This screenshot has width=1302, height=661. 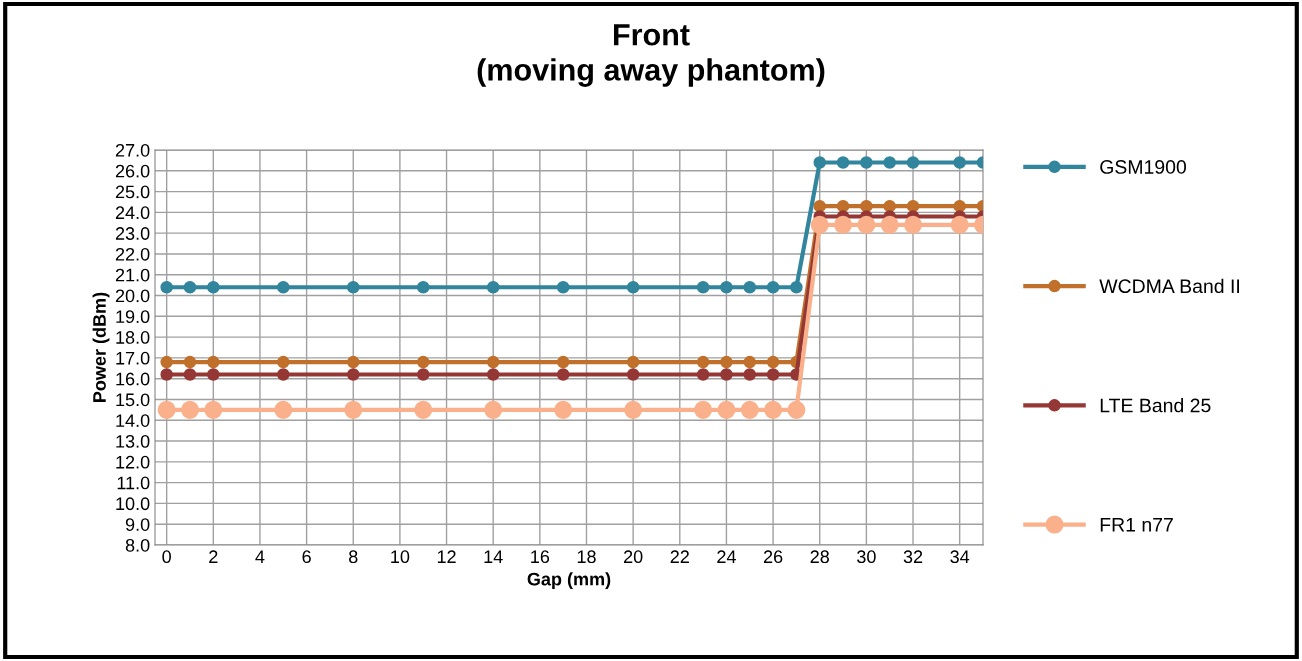 What do you see at coordinates (133, 379) in the screenshot?
I see `y-tick-label: 16.0` at bounding box center [133, 379].